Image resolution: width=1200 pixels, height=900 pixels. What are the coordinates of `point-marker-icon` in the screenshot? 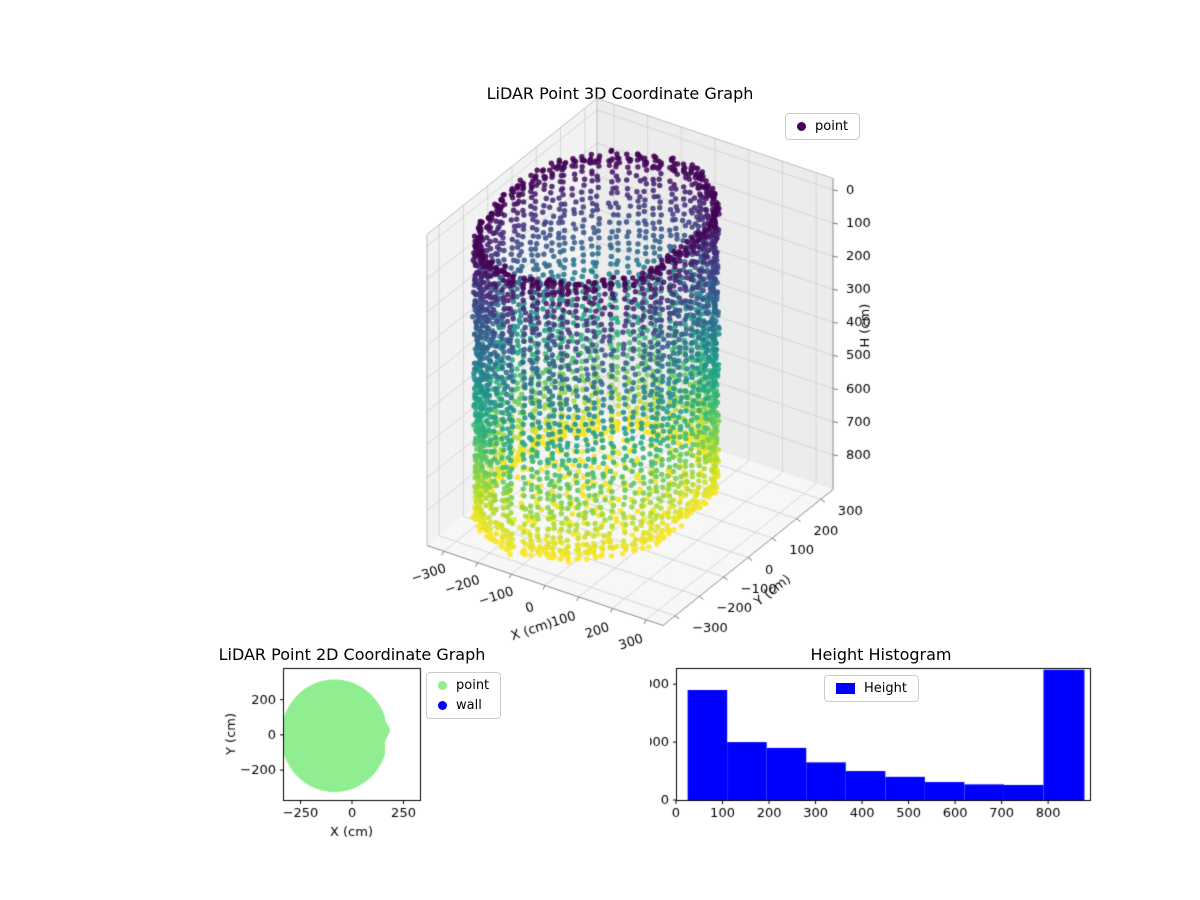 It's located at (801, 126).